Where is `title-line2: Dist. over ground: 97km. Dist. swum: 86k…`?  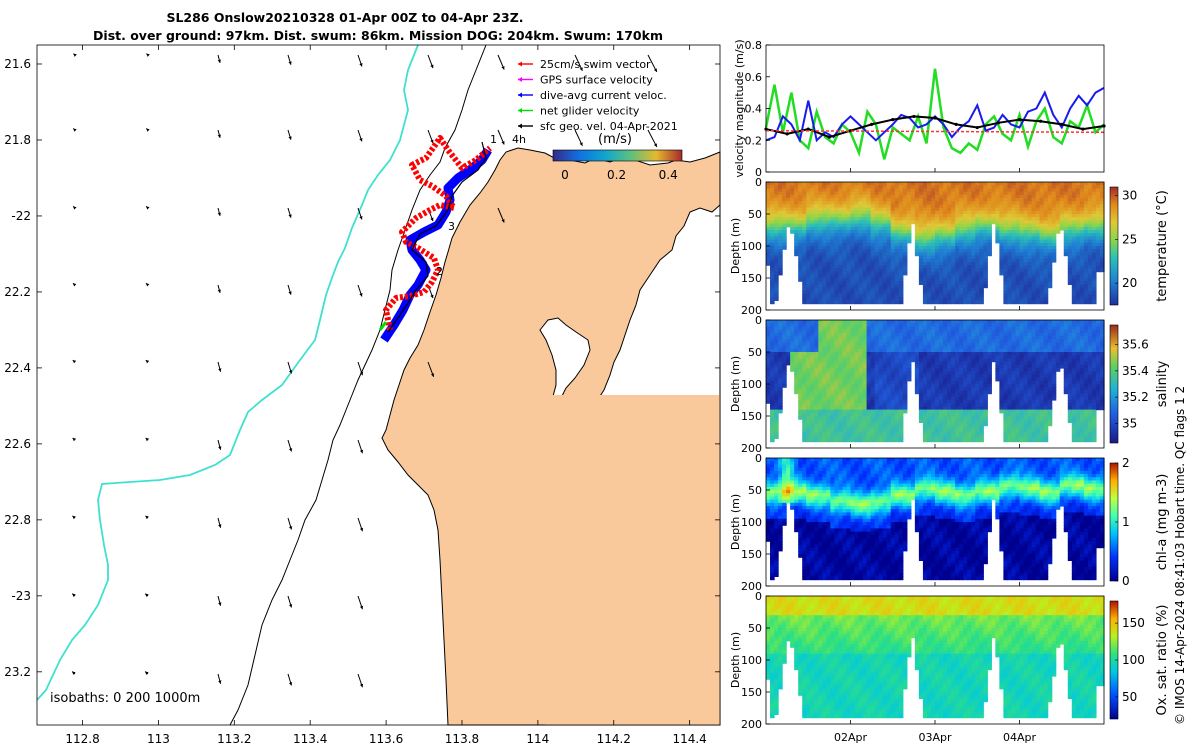
title-line2: Dist. over ground: 97km. Dist. swum: 86k… is located at coordinates (378, 35).